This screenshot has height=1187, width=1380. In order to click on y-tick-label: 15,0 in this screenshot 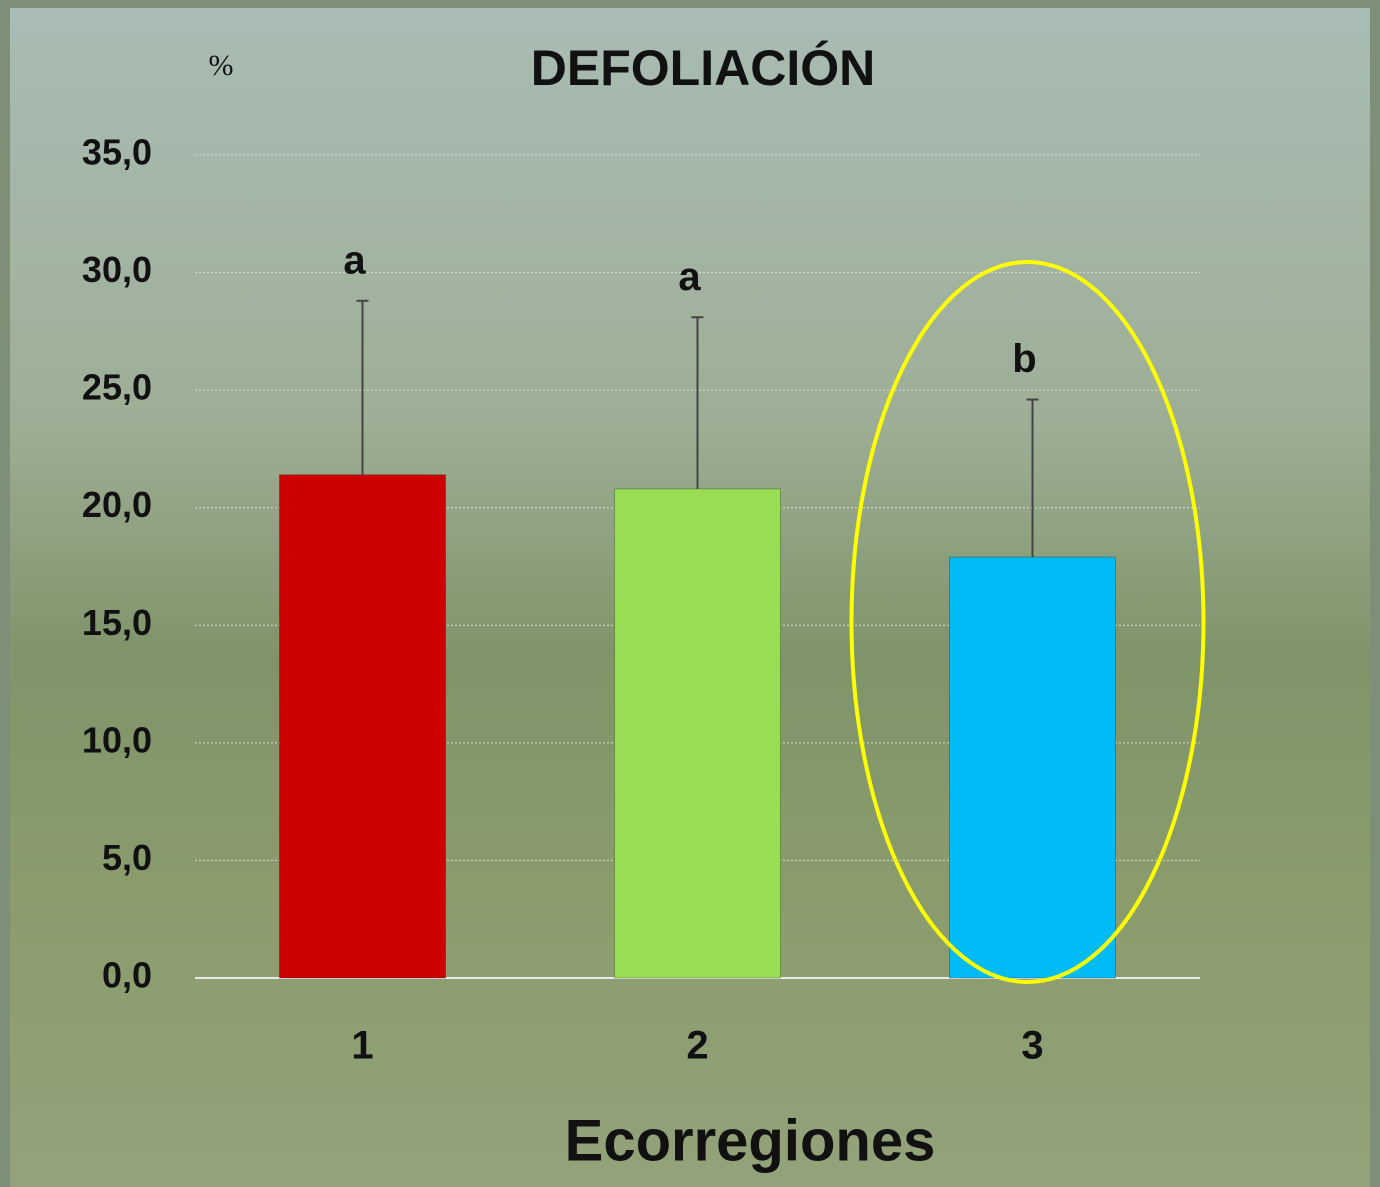, I will do `click(117, 622)`.